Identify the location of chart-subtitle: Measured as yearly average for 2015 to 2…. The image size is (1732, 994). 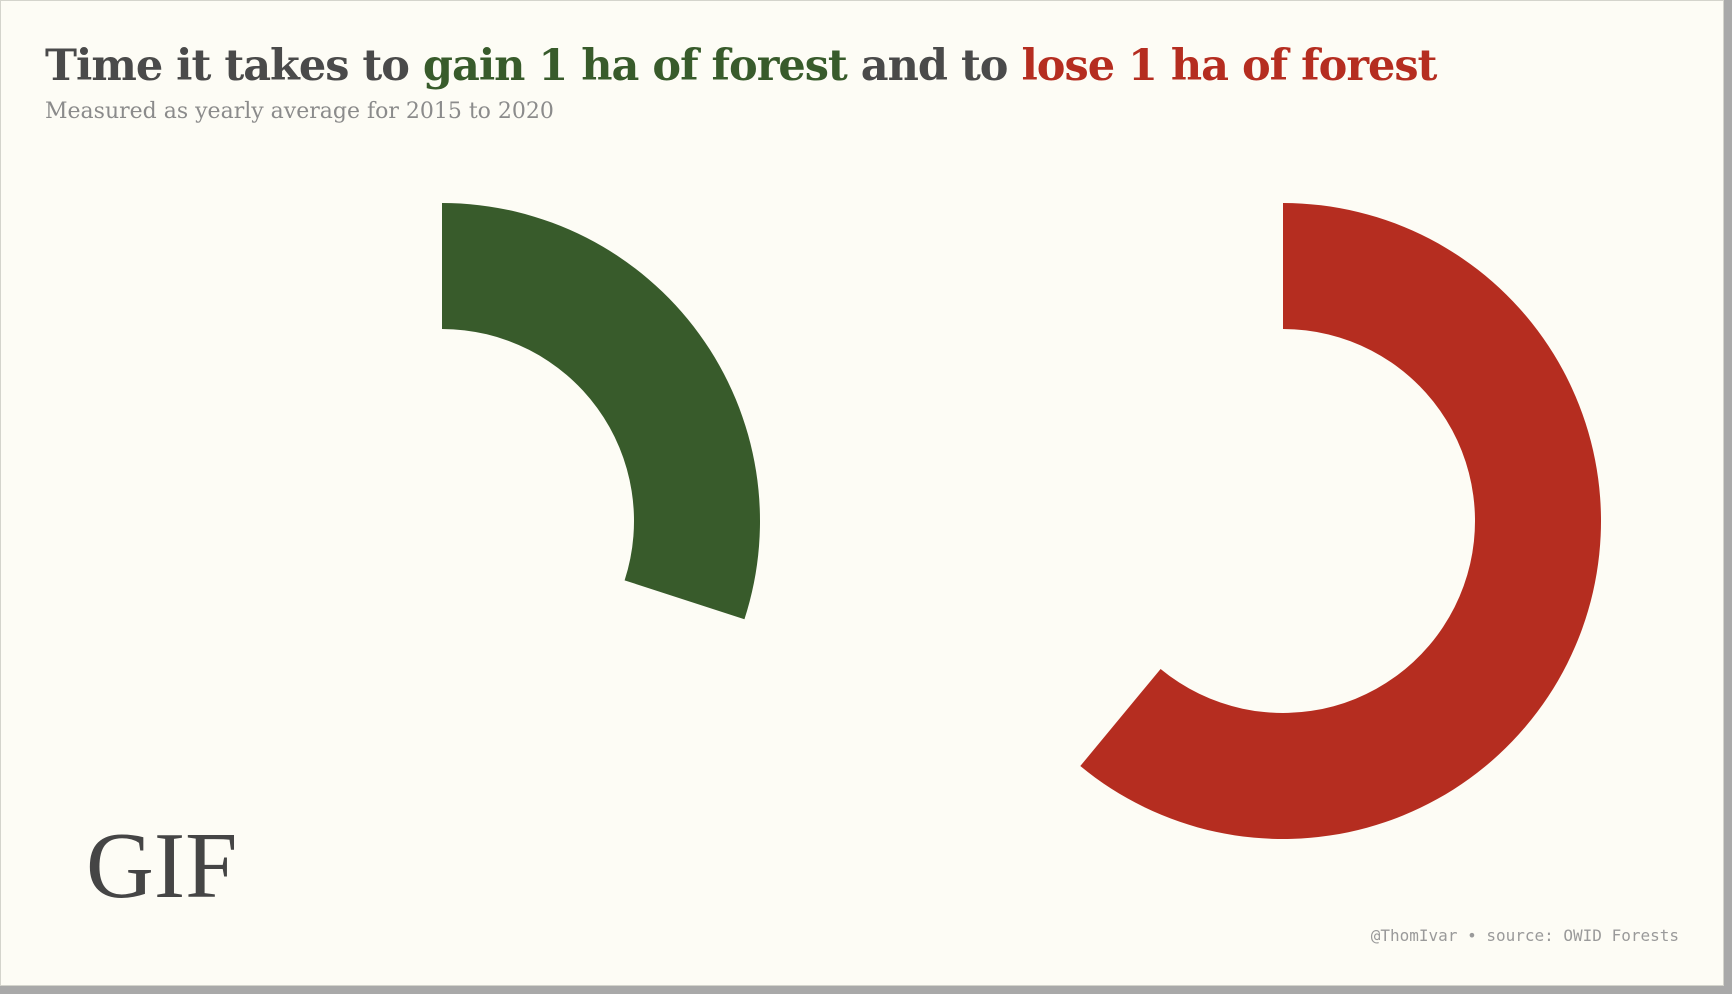
(299, 111).